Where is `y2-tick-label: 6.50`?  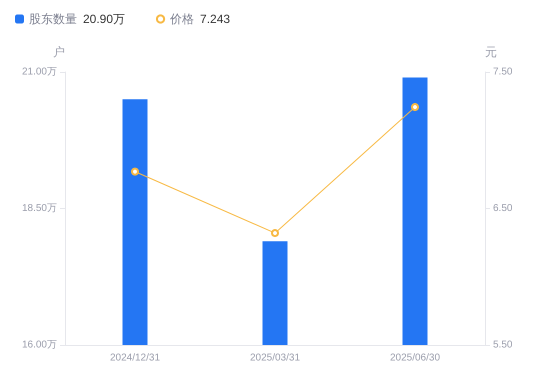 y2-tick-label: 6.50 is located at coordinates (503, 208).